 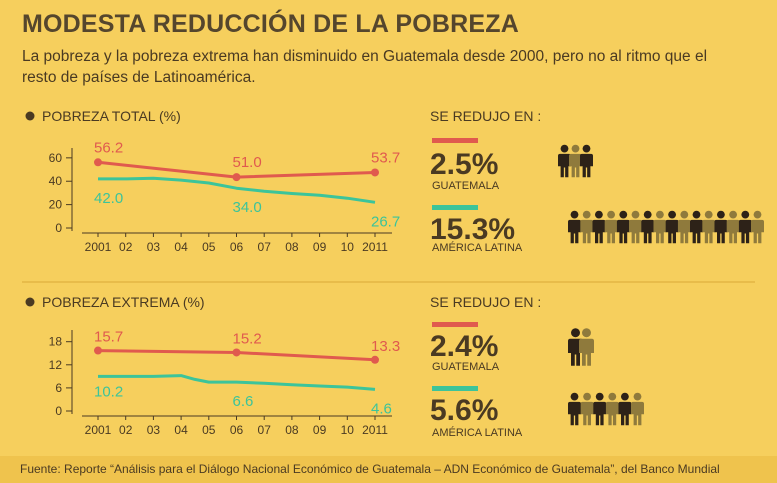 I want to click on y-tick-label: 18, so click(x=56, y=342).